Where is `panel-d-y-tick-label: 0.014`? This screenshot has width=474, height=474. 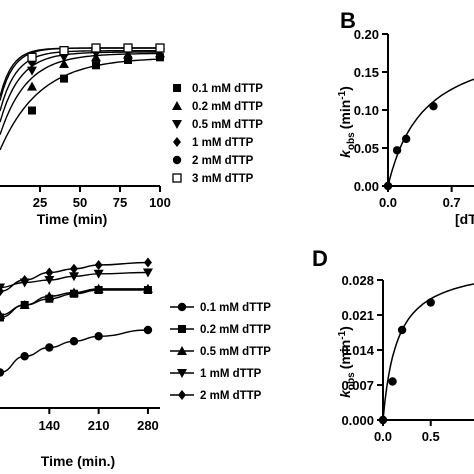
panel-d-y-tick-label: 0.014 is located at coordinates (357, 350).